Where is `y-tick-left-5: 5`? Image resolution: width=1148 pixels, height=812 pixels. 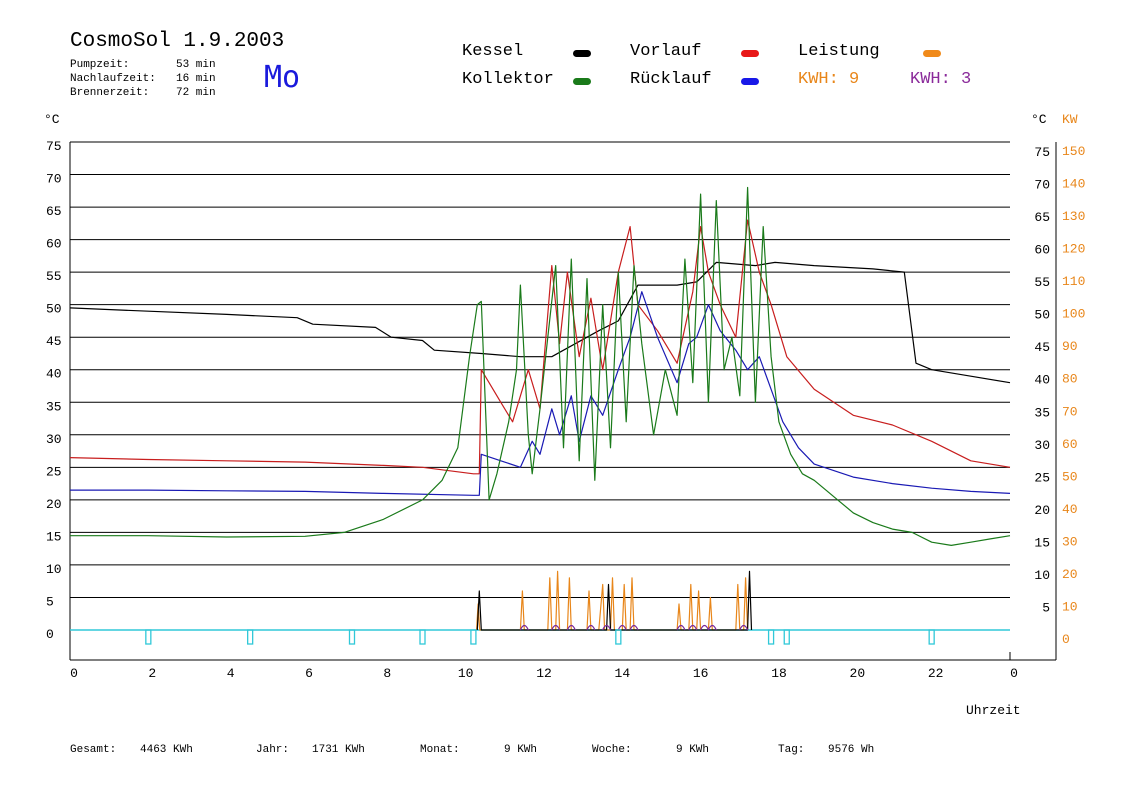
y-tick-left-5: 5 is located at coordinates (50, 601).